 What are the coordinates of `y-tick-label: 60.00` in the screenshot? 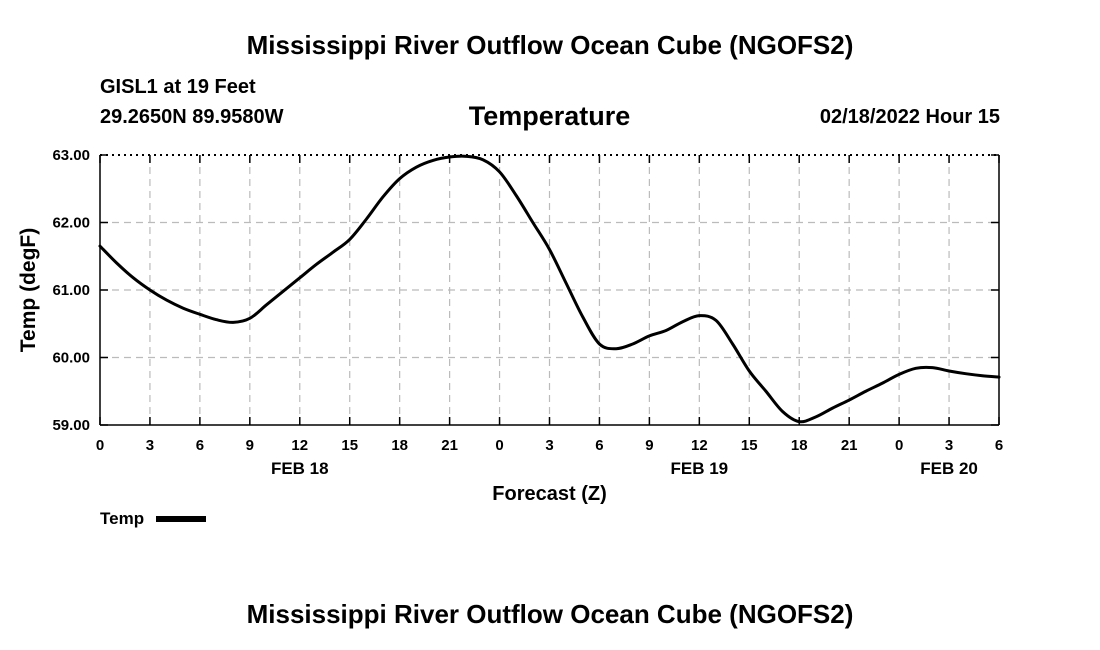 It's located at (71, 358).